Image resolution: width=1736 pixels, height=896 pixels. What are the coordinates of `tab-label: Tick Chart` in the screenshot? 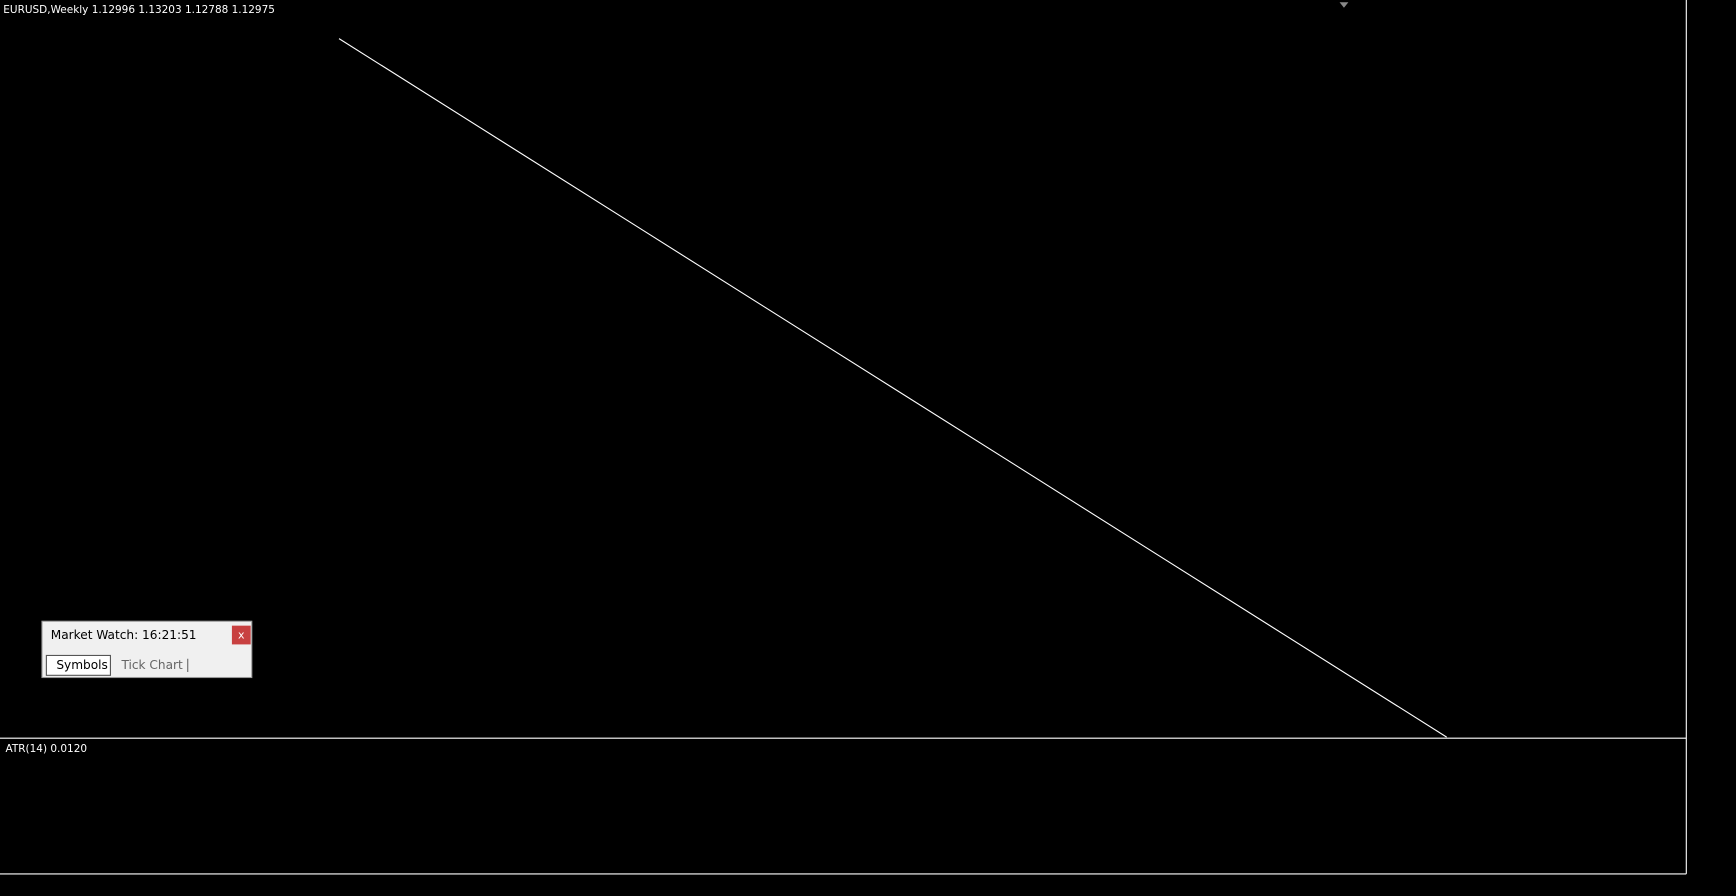 It's located at (151, 665).